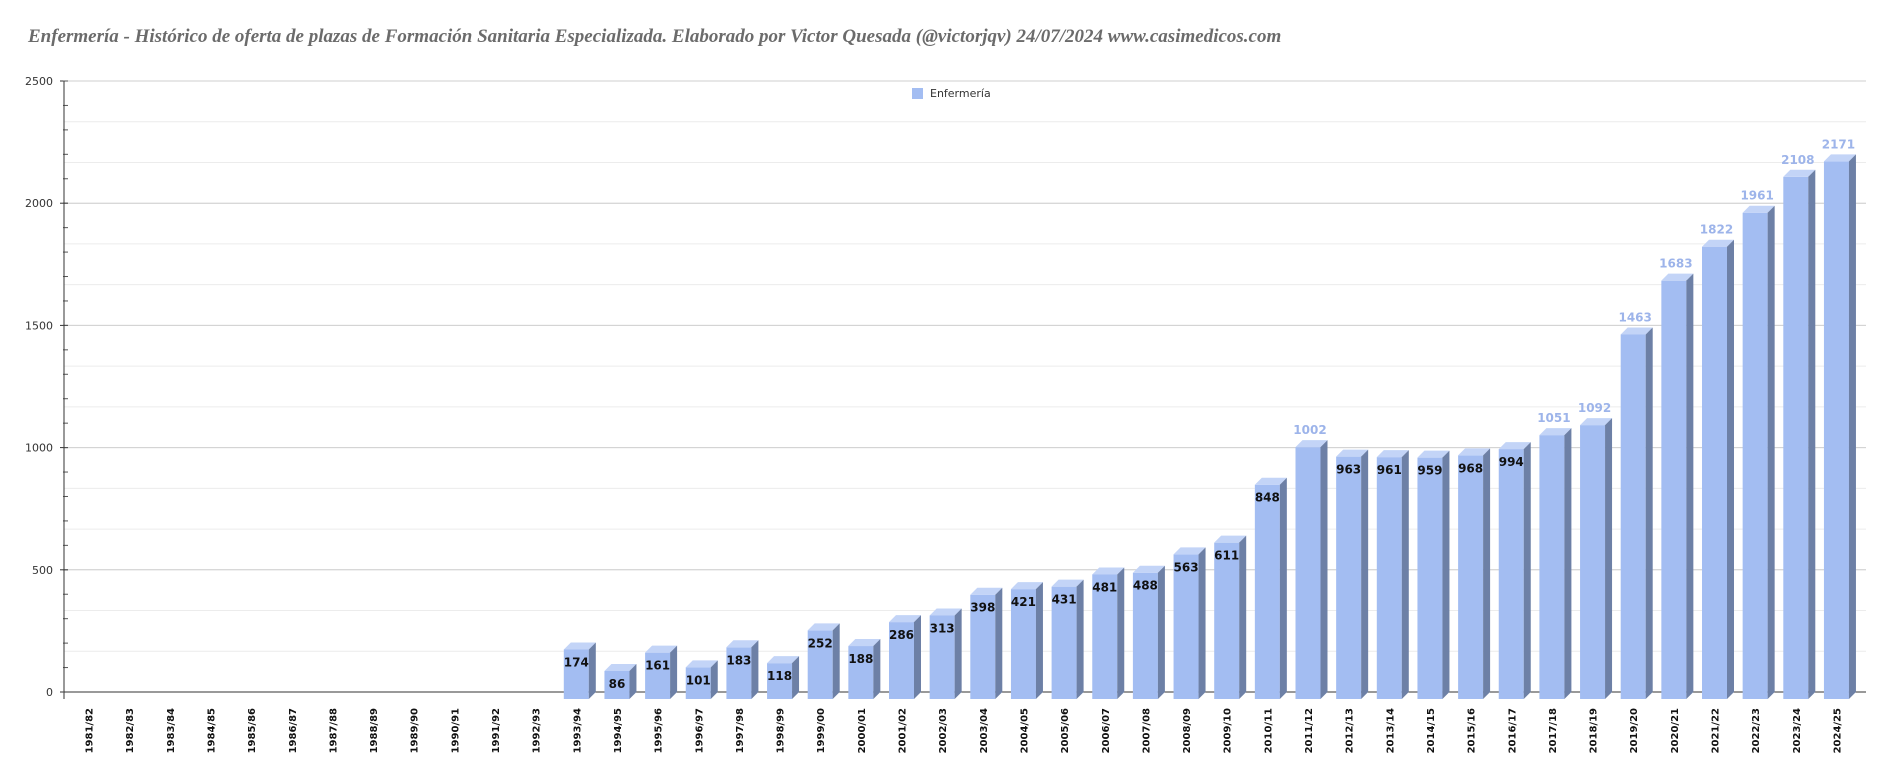 Image resolution: width=1877 pixels, height=783 pixels. What do you see at coordinates (1228, 730) in the screenshot?
I see `x-tick-label: 2009/10` at bounding box center [1228, 730].